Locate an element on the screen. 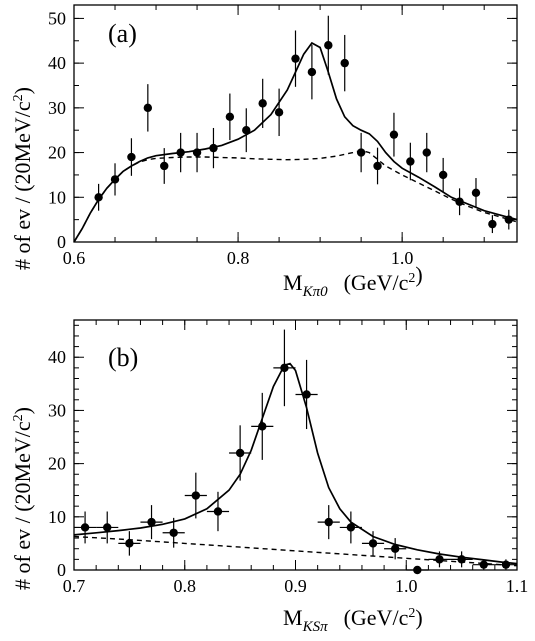  y-axis-title-a: # of ev / (20MeV/c2) is located at coordinates (22, 178).